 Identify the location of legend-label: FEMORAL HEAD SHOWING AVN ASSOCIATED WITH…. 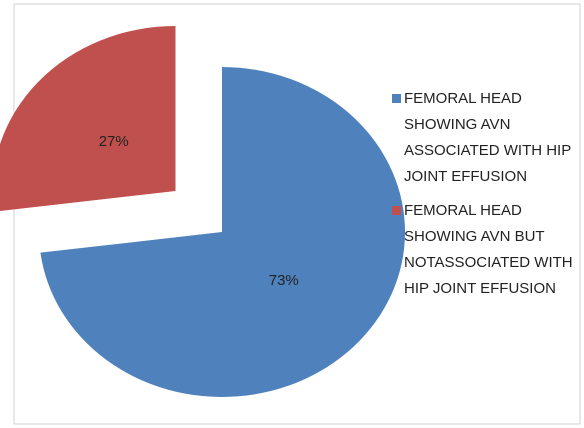
(487, 137).